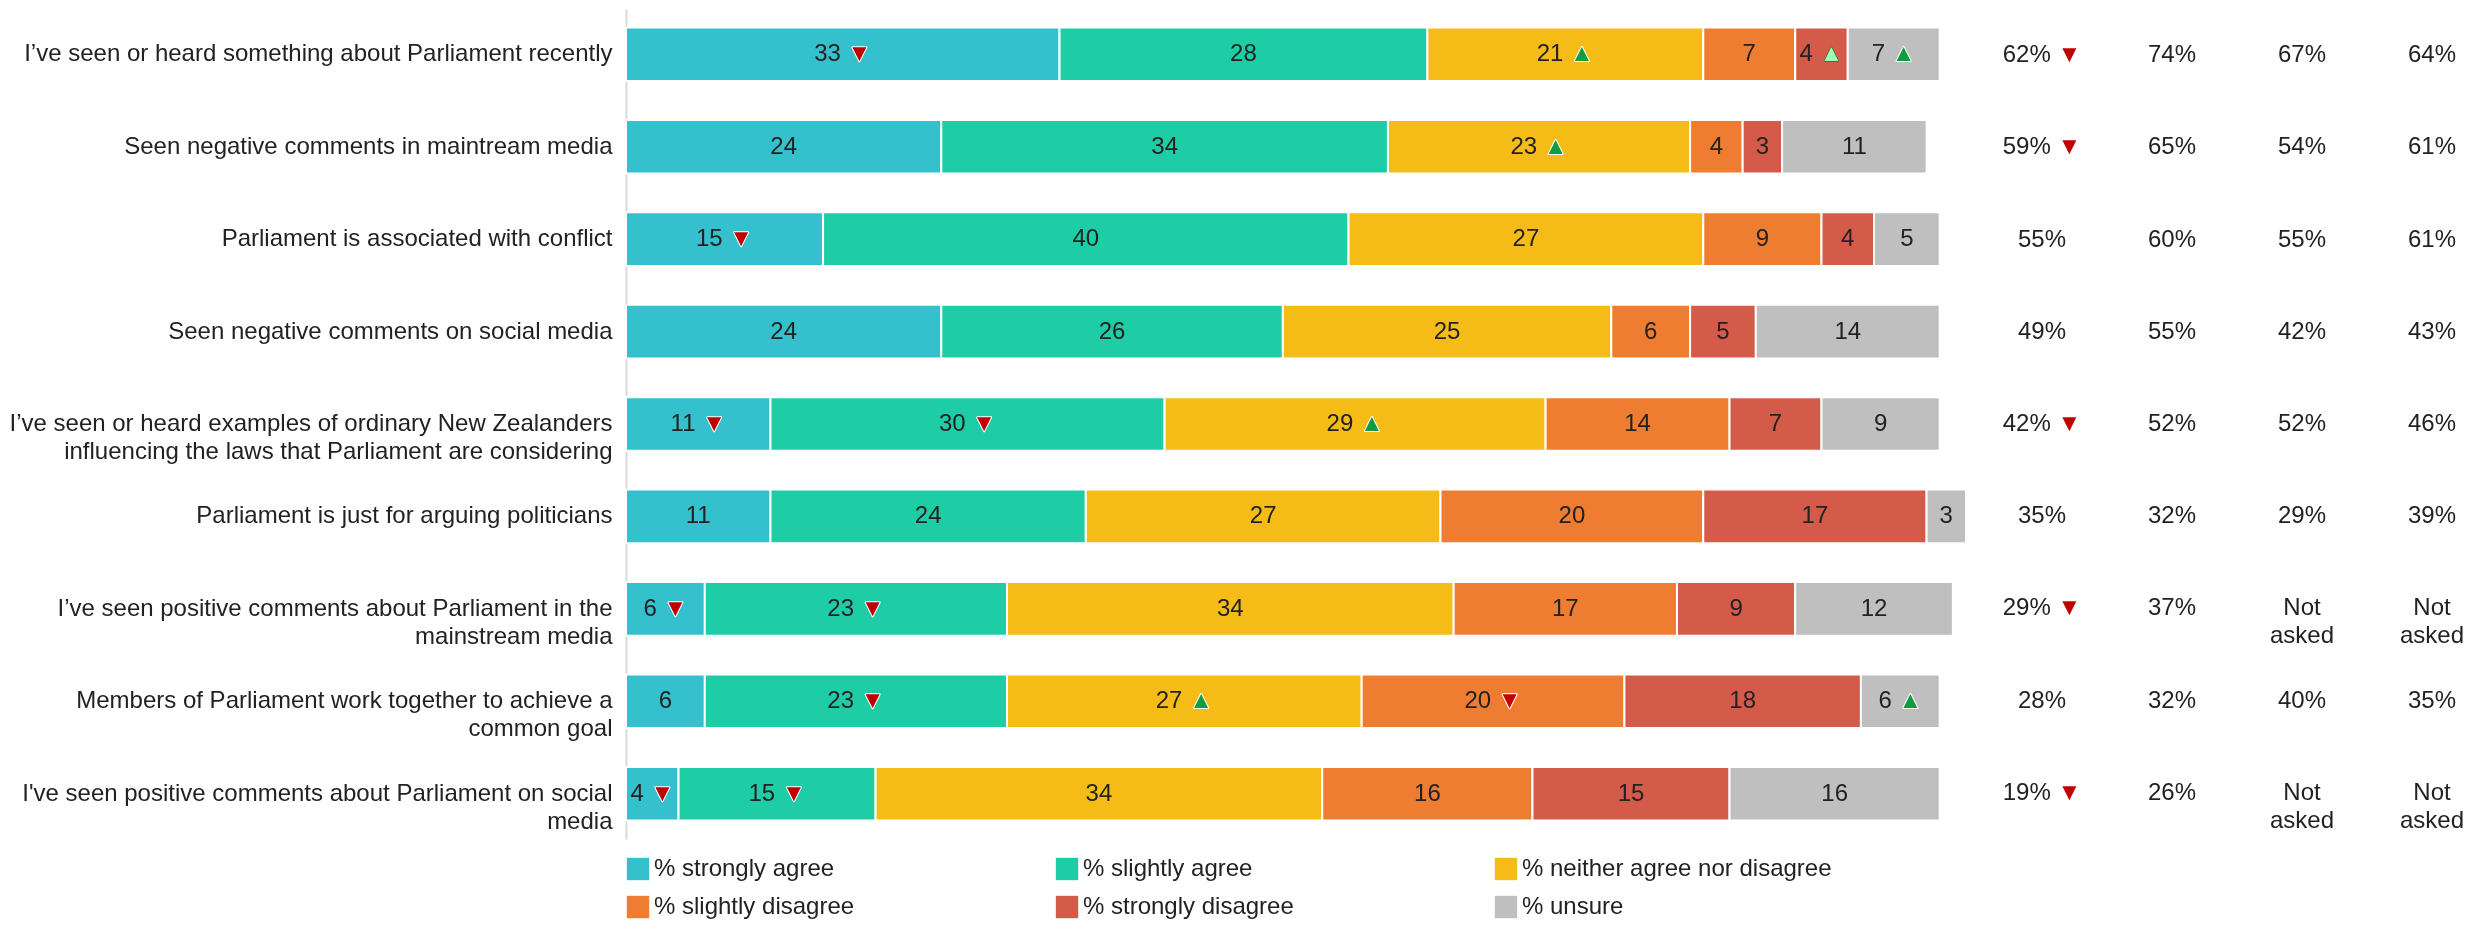  What do you see at coordinates (1447, 330) in the screenshot?
I see `data-label: 25` at bounding box center [1447, 330].